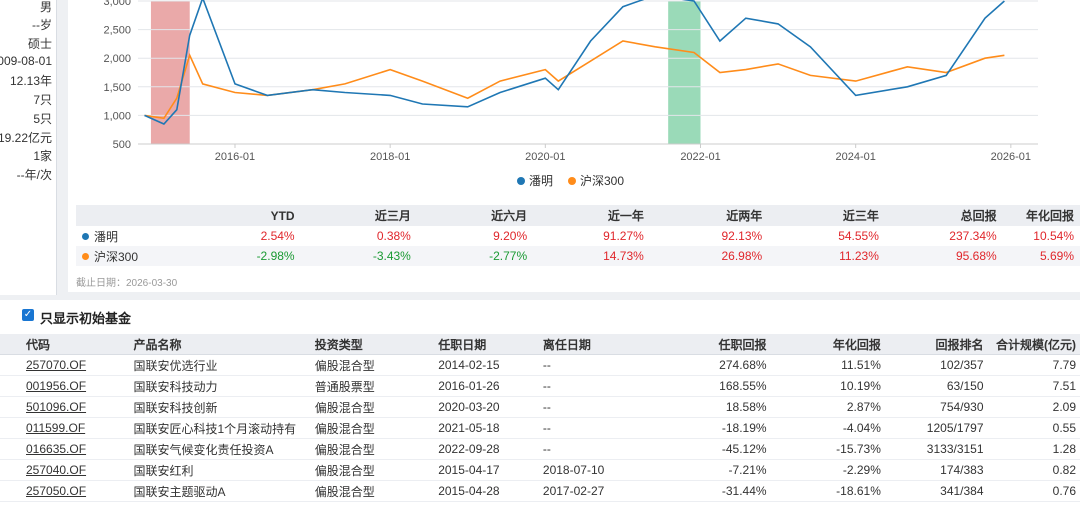  What do you see at coordinates (1053, 236) in the screenshot?
I see `return-value-cell: 10.54%` at bounding box center [1053, 236].